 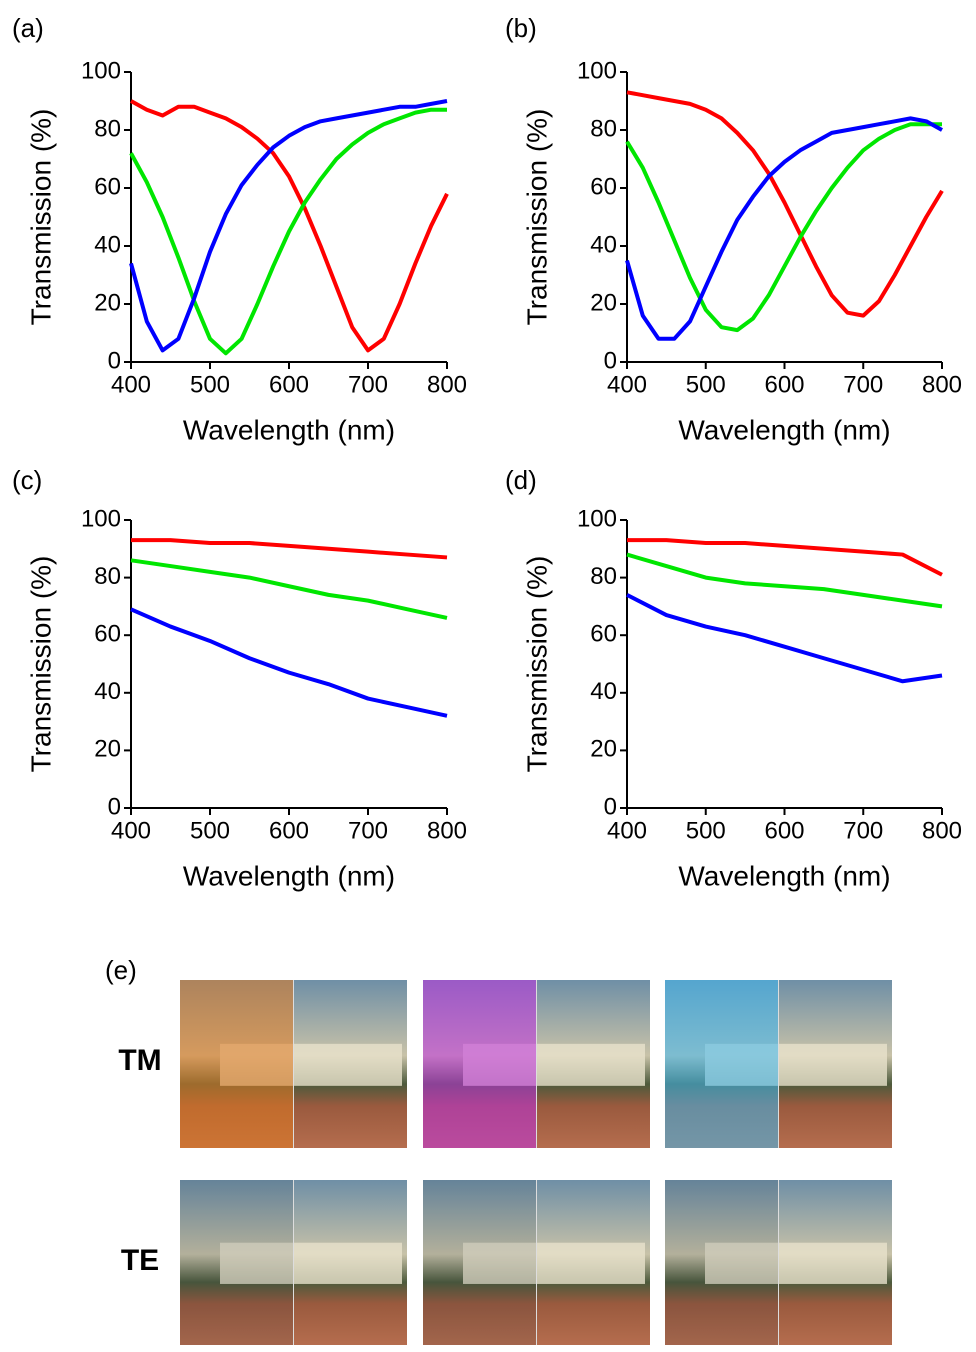 What do you see at coordinates (27, 480) in the screenshot?
I see `panel-label: (c)` at bounding box center [27, 480].